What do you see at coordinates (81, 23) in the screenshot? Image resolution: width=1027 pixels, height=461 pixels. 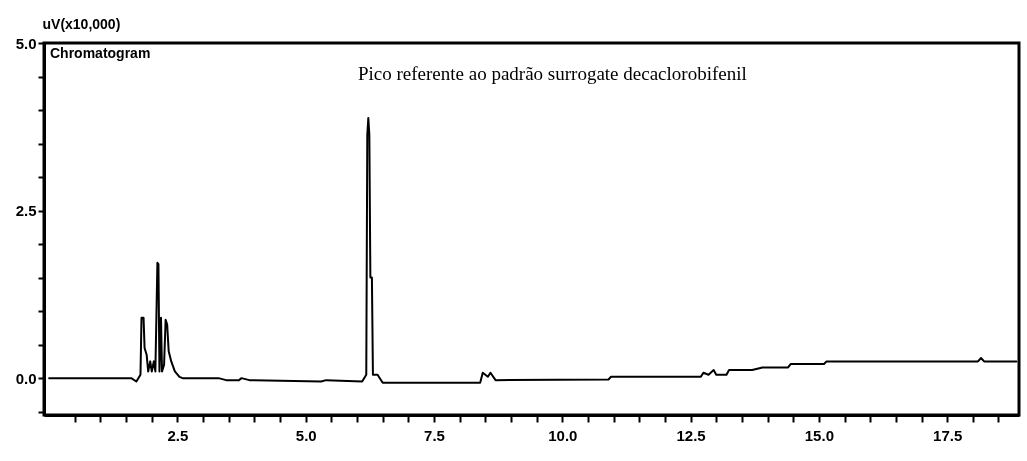 I see `y-axis-title: uV(x10,000)` at bounding box center [81, 23].